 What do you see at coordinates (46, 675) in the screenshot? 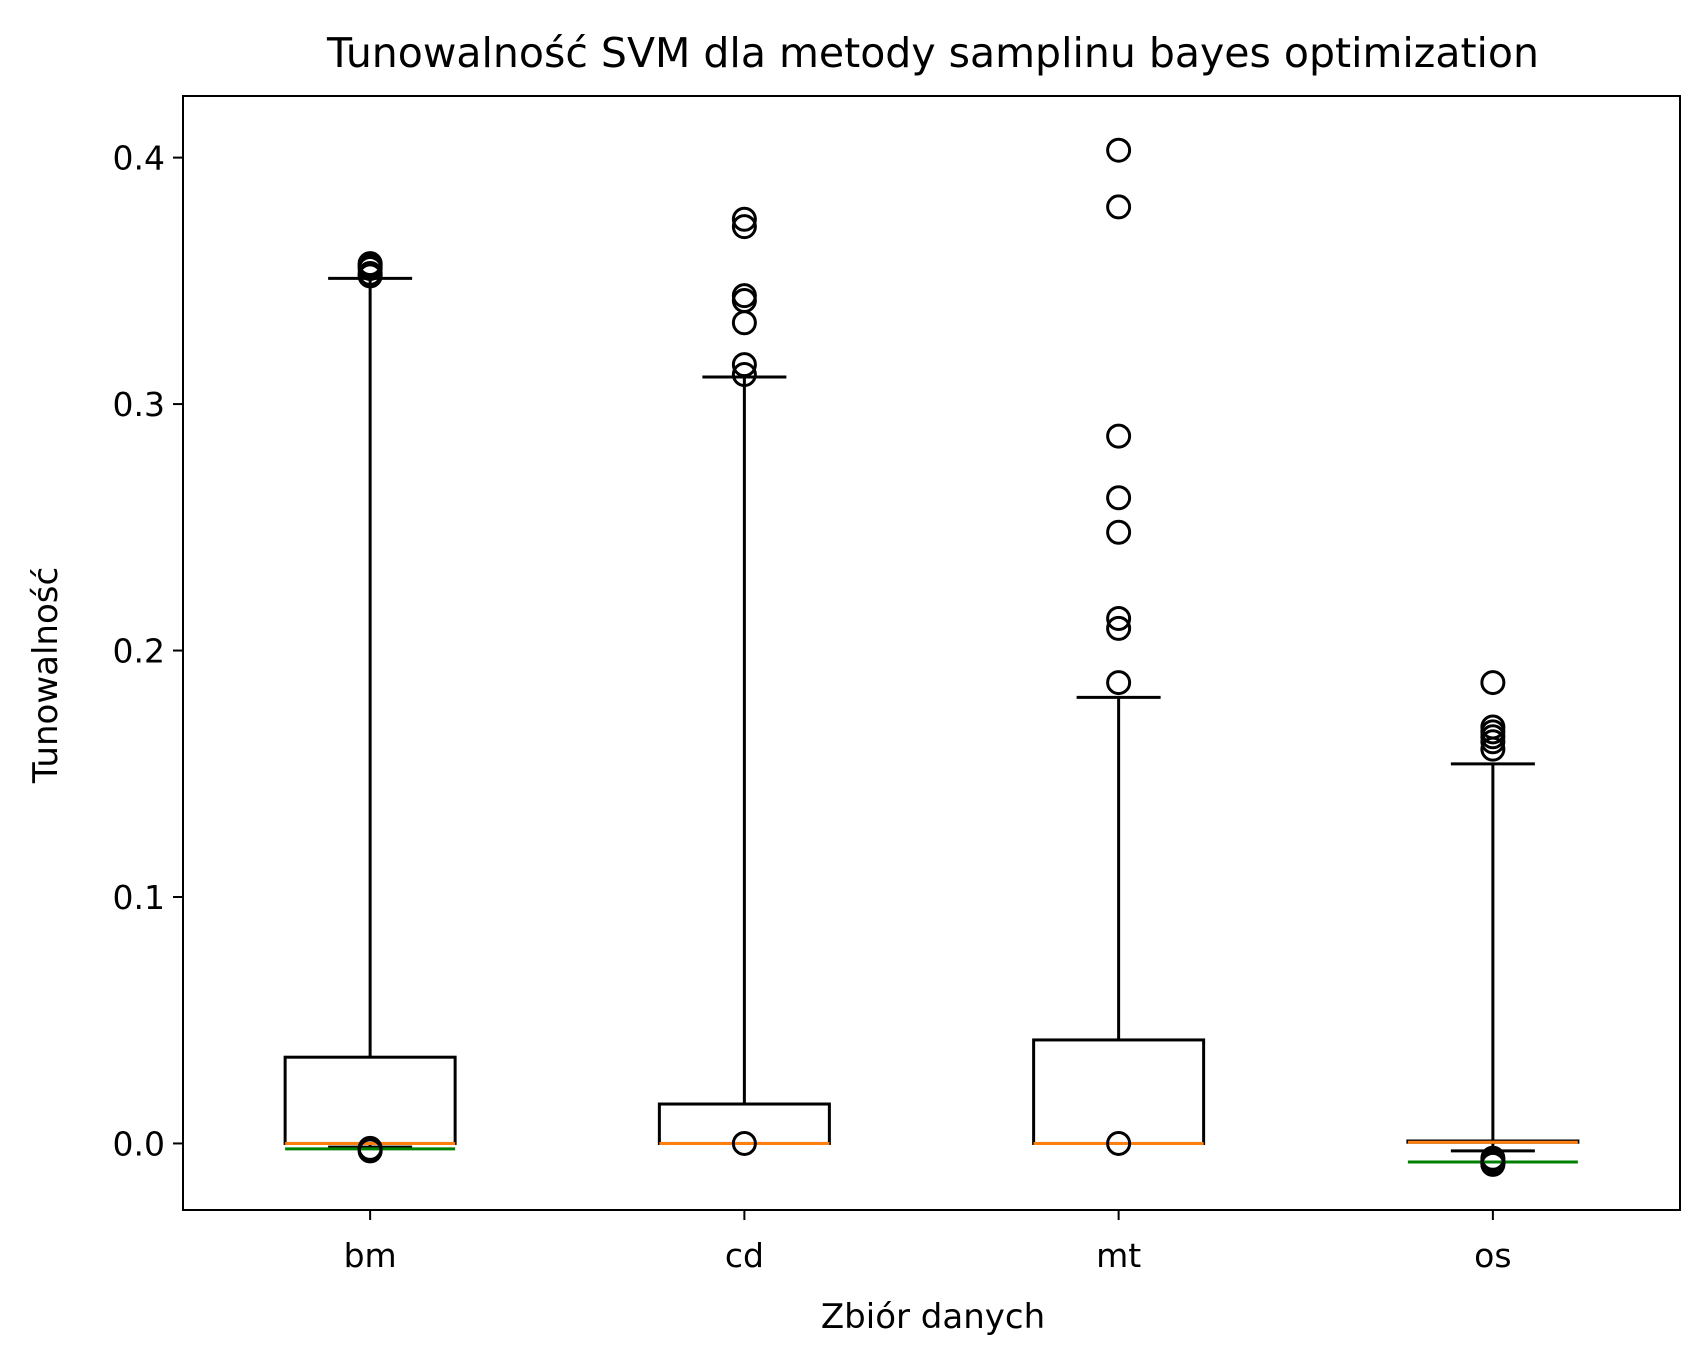
I see `y-axis-label: Tunowalność` at bounding box center [46, 675].